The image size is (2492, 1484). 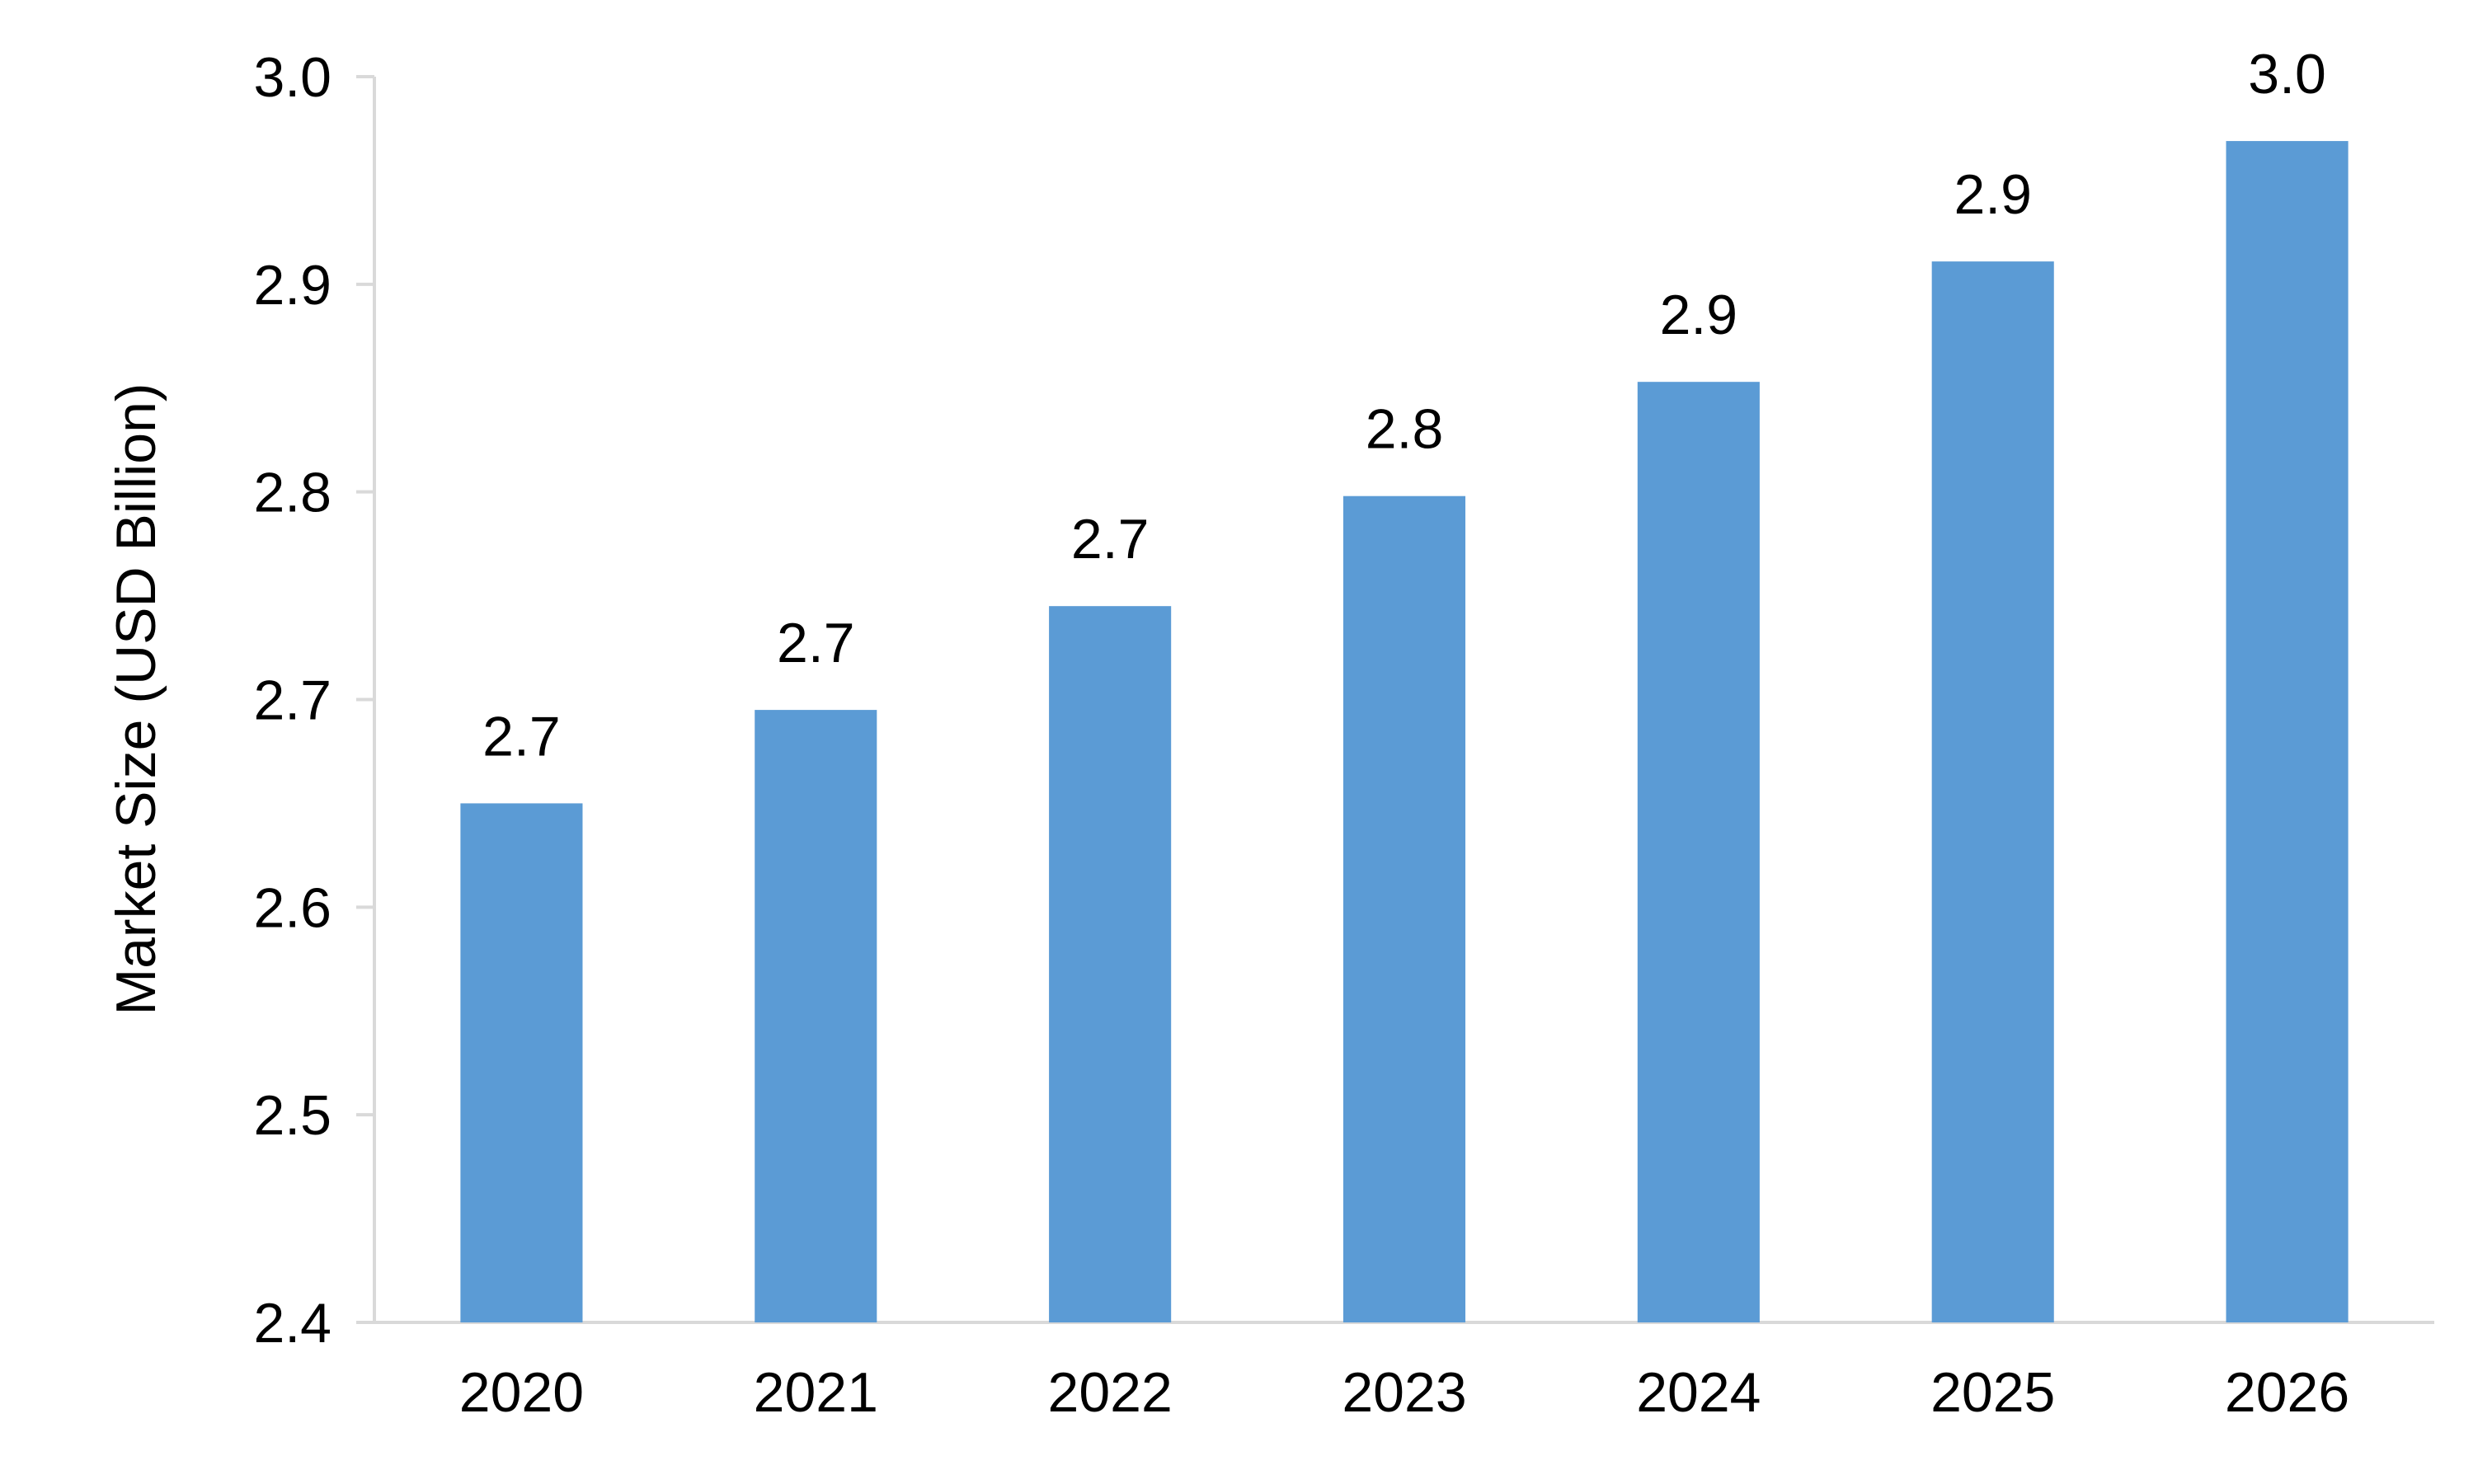 I want to click on y-tick-label: 2.4, so click(x=292, y=1323).